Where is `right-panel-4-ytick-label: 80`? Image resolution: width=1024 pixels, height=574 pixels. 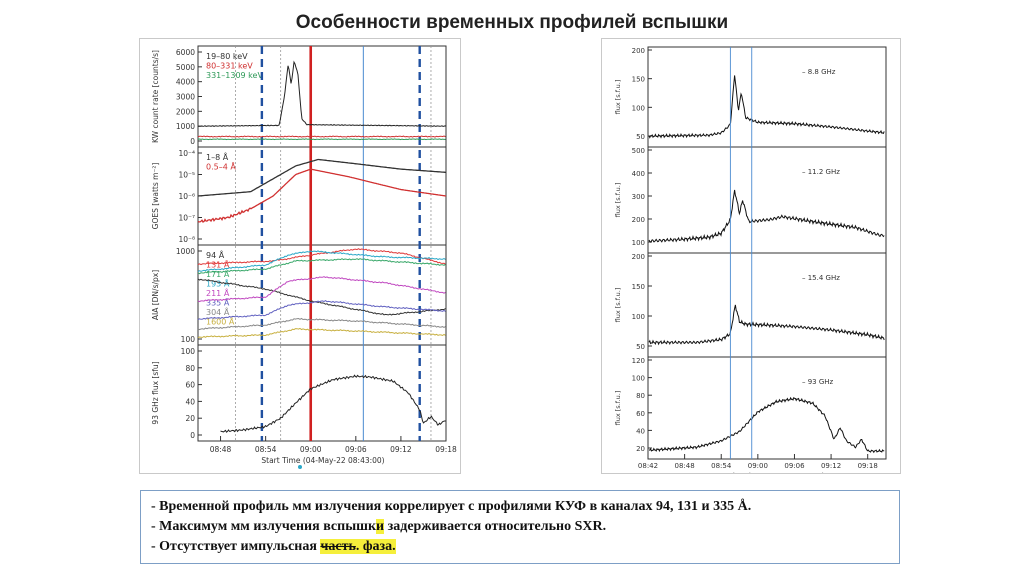 right-panel-4-ytick-label: 80 is located at coordinates (640, 396).